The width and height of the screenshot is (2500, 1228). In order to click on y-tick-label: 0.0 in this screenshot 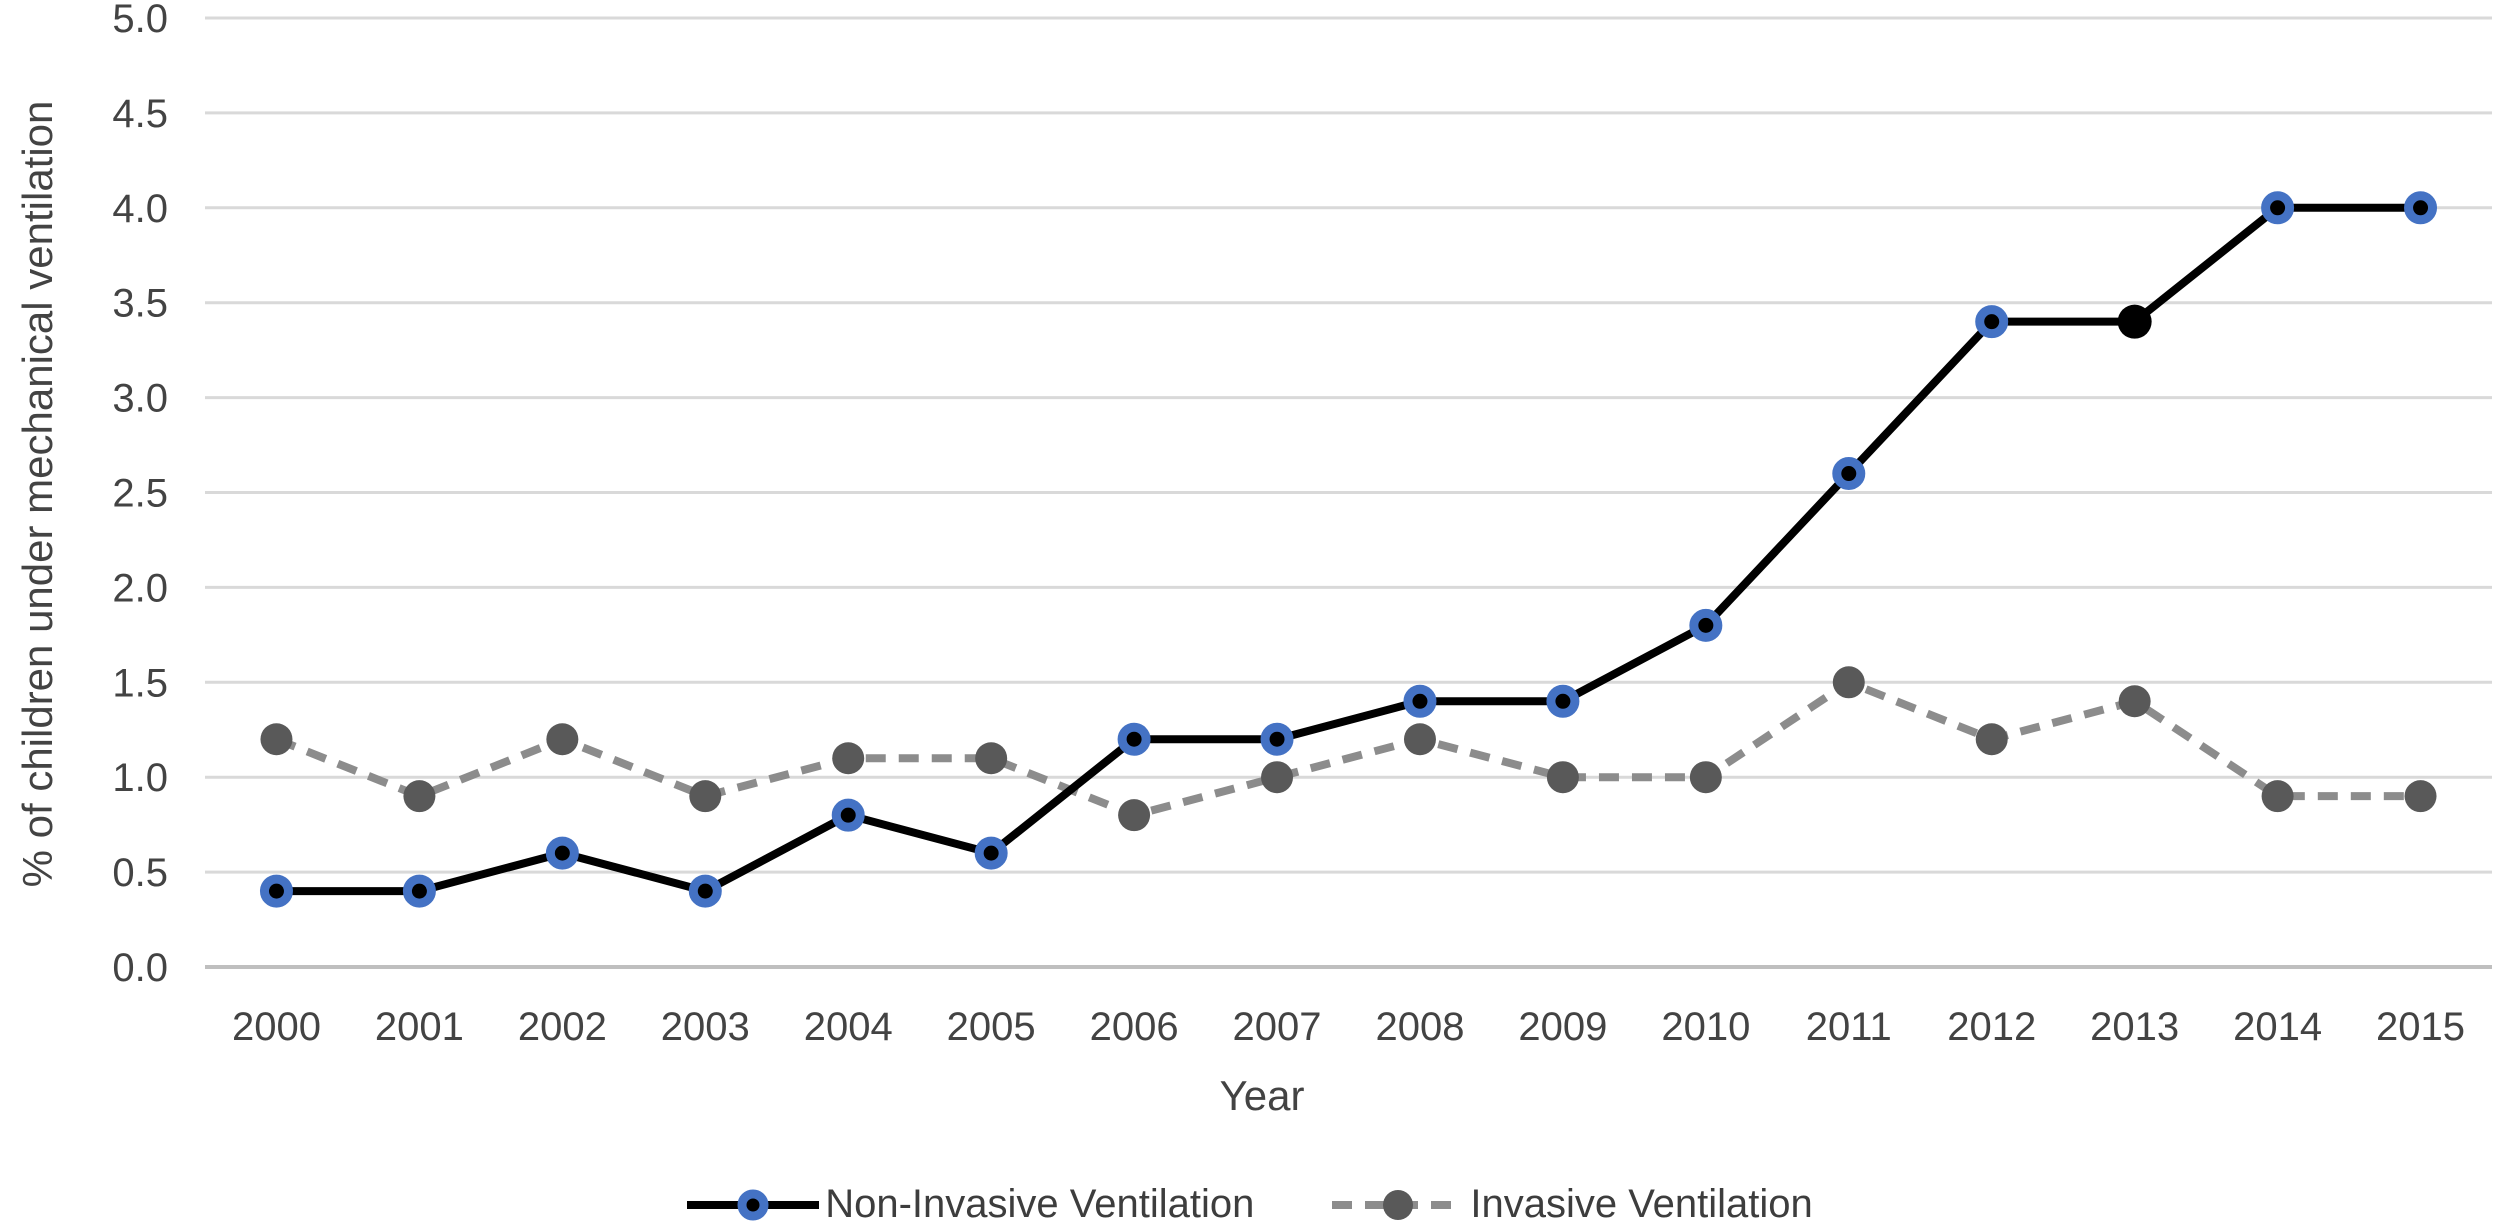, I will do `click(140, 968)`.